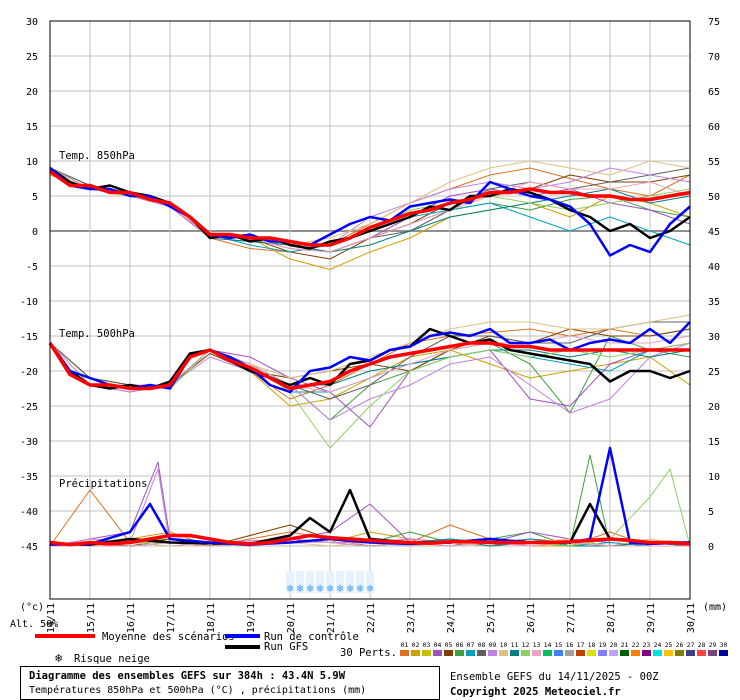  I want to click on pert-label: 01, so click(404, 645).